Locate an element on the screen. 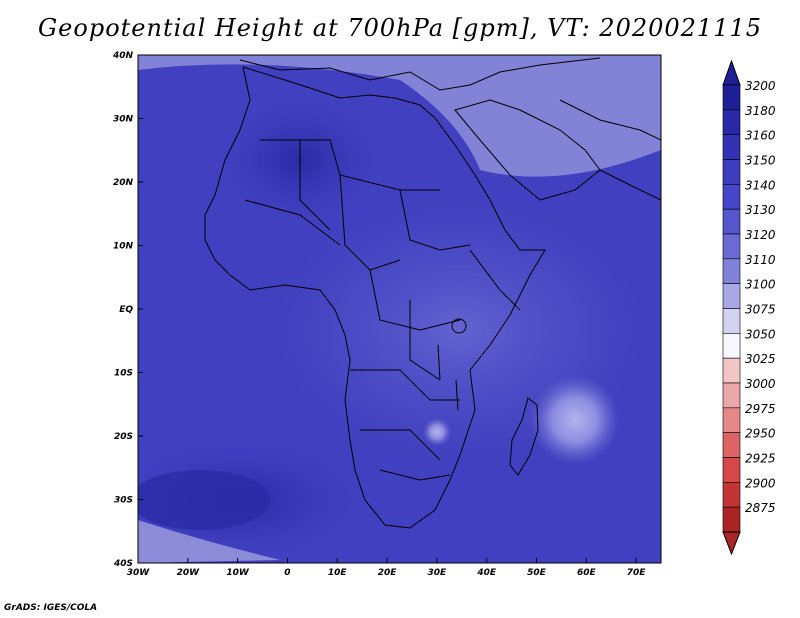 Image resolution: width=800 pixels, height=618 pixels. colorbar-label: 2900 is located at coordinates (760, 483).